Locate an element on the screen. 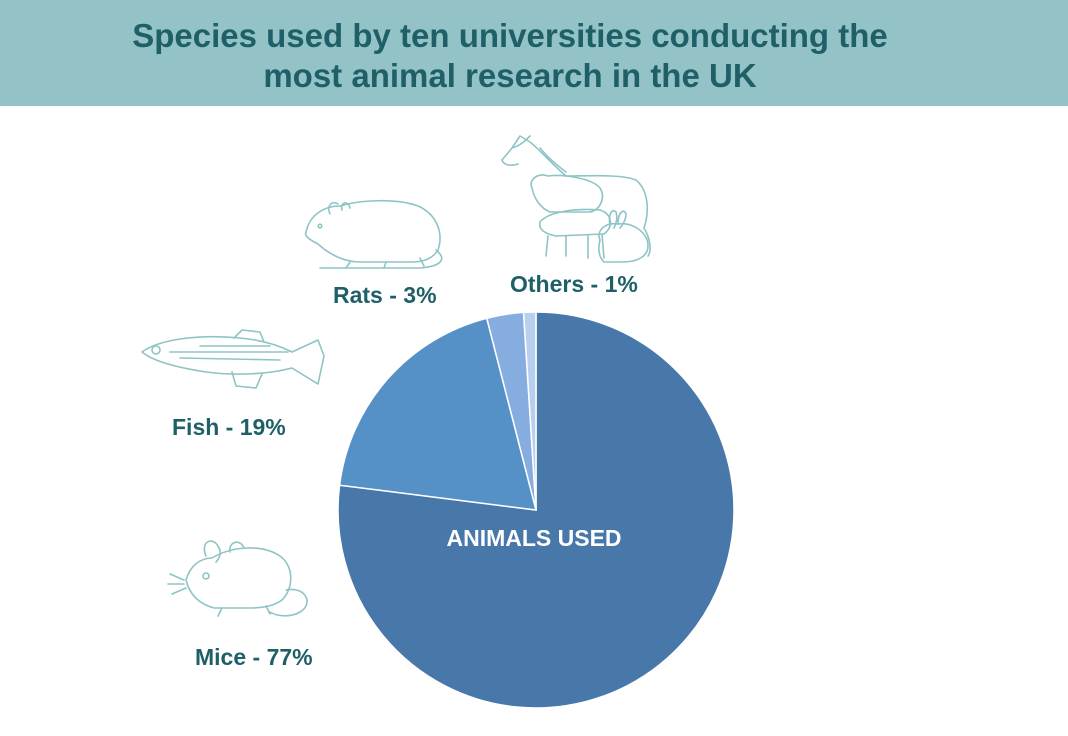 This screenshot has height=736, width=1068. slice-label-mice: Mice - 77% is located at coordinates (254, 657).